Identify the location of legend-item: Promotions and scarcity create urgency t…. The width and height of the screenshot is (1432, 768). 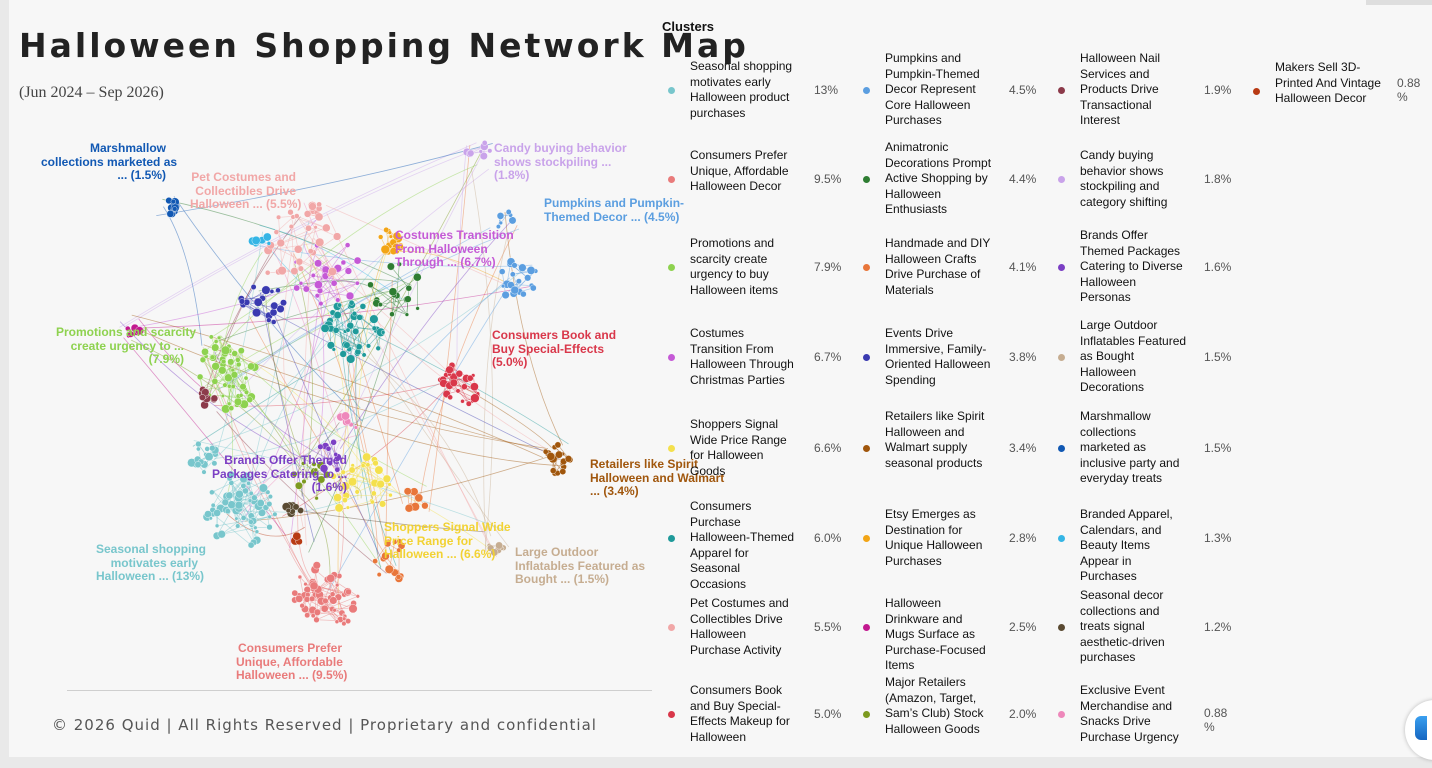
(763, 267).